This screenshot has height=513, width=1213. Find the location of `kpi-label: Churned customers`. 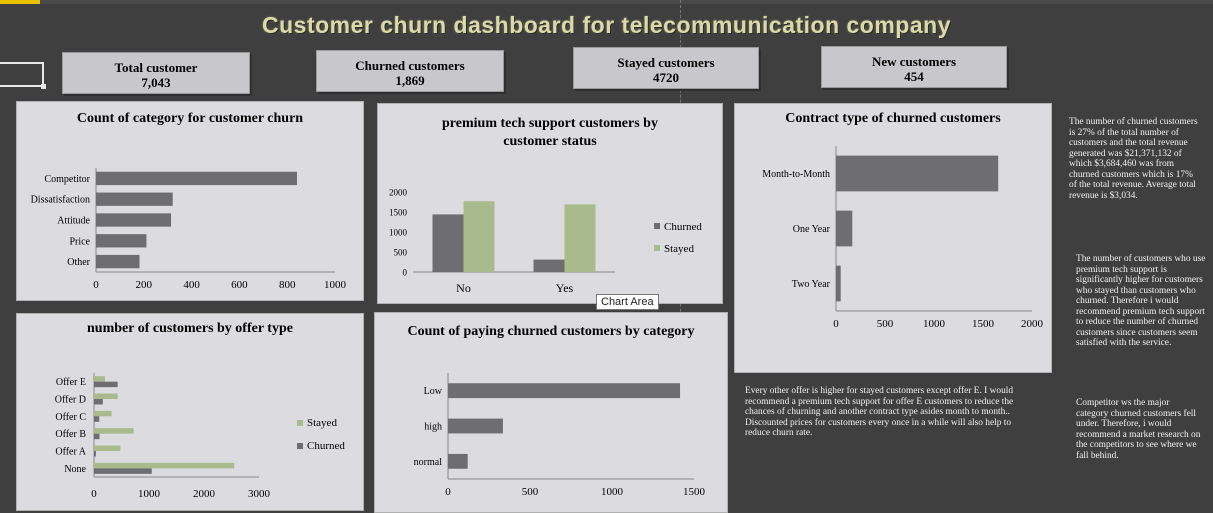

kpi-label: Churned customers is located at coordinates (410, 65).